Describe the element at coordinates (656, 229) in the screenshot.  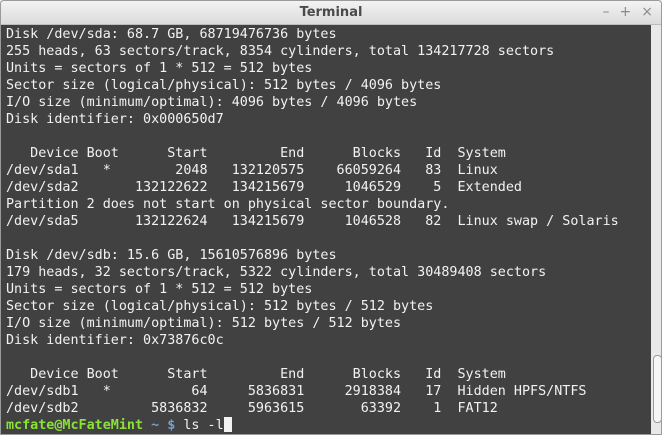
I see `scrollbar` at that location.